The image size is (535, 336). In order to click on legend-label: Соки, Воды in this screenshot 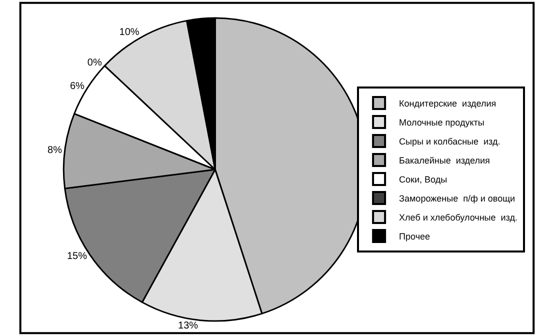, I will do `click(423, 179)`.